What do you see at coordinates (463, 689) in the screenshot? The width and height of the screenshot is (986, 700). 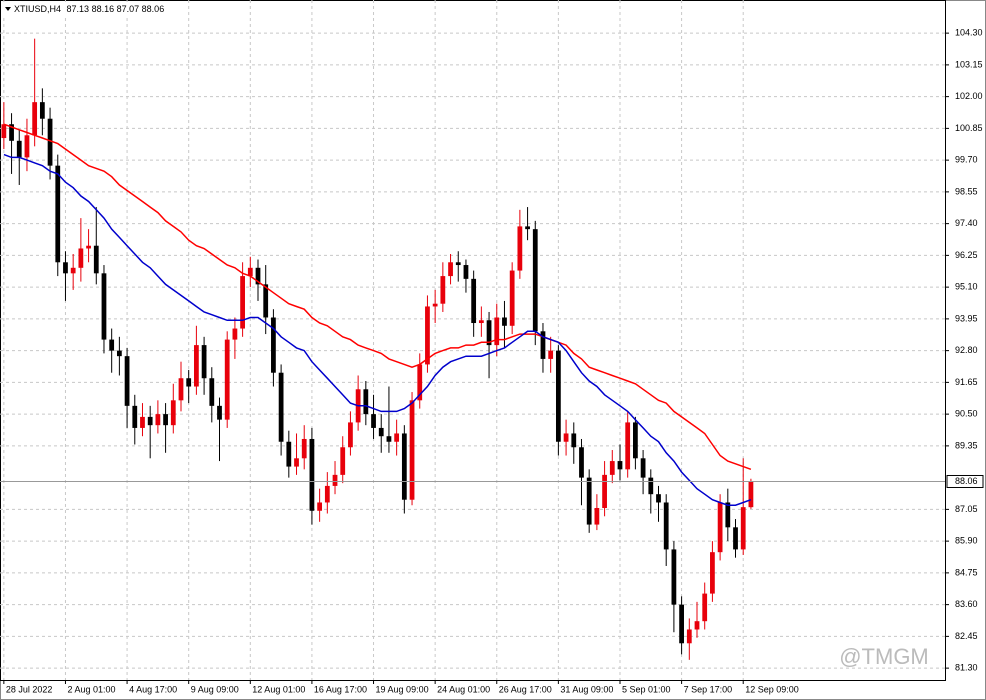 I see `x-tick-label: 24 Aug 01:00` at bounding box center [463, 689].